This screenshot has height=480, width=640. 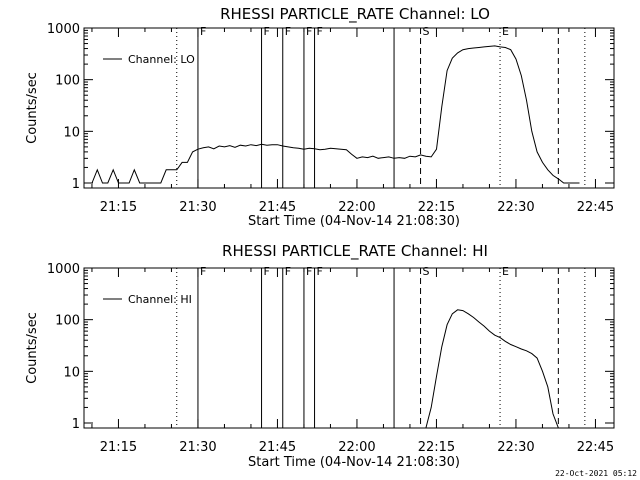 What do you see at coordinates (161, 59) in the screenshot?
I see `legend-label: Channel: LO` at bounding box center [161, 59].